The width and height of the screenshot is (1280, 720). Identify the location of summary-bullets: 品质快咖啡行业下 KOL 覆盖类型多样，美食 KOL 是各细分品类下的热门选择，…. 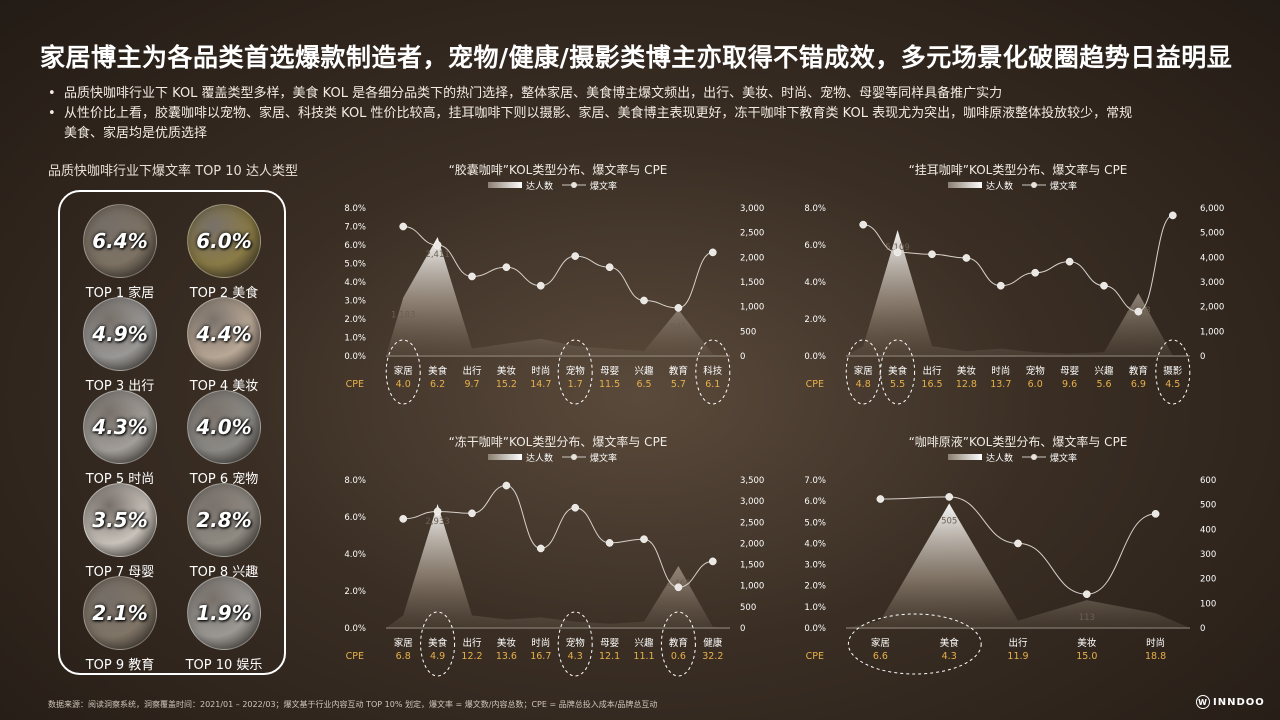
(643, 114).